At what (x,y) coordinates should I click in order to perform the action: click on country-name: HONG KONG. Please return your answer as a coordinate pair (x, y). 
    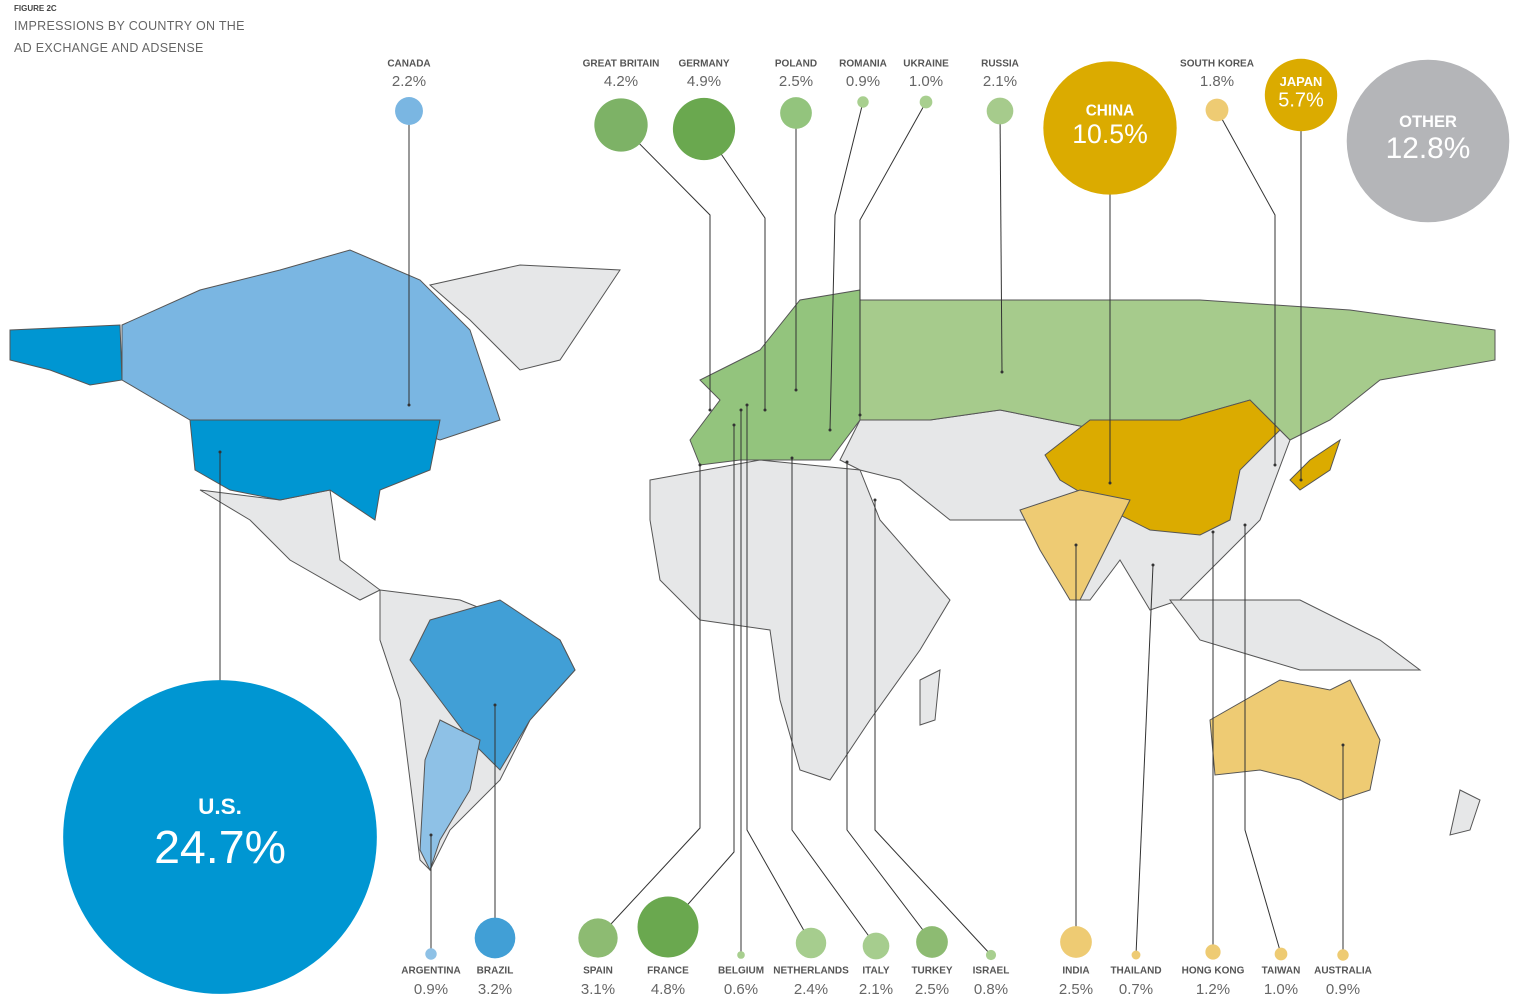
    Looking at the image, I should click on (1213, 971).